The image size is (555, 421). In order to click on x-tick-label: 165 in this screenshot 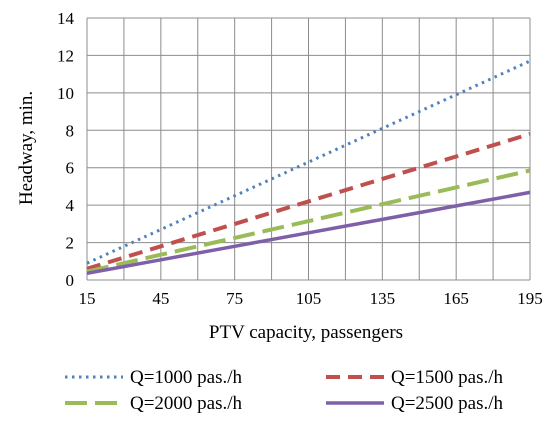, I will do `click(456, 298)`.